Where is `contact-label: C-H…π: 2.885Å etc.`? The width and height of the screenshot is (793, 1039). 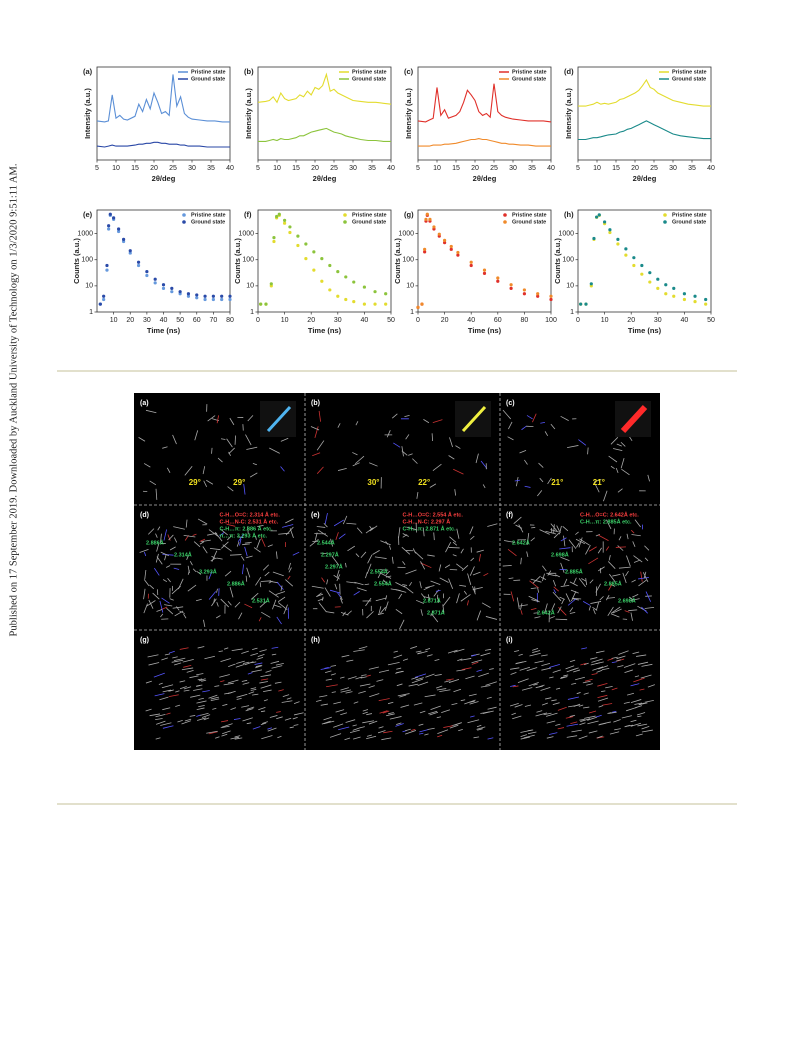
contact-label: C-H…π: 2.885Å etc. is located at coordinates (606, 521).